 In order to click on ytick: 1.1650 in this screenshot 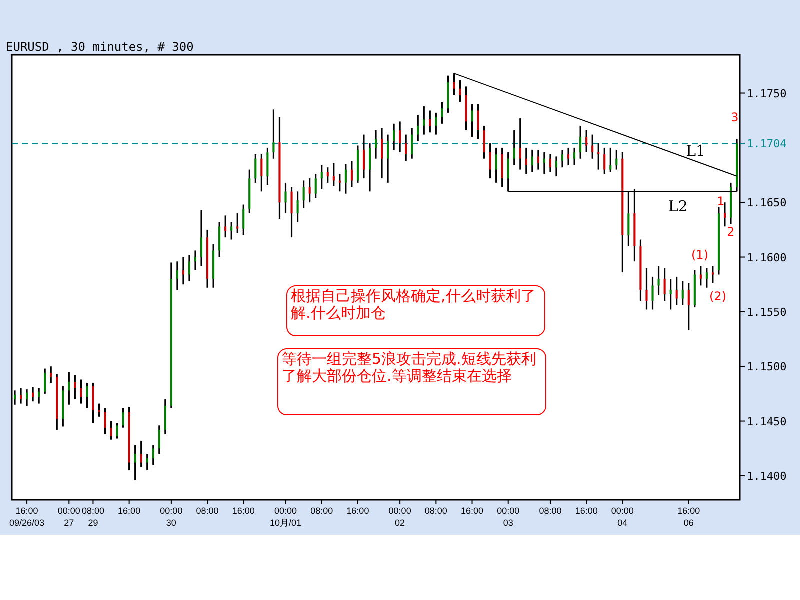, I will do `click(767, 203)`.